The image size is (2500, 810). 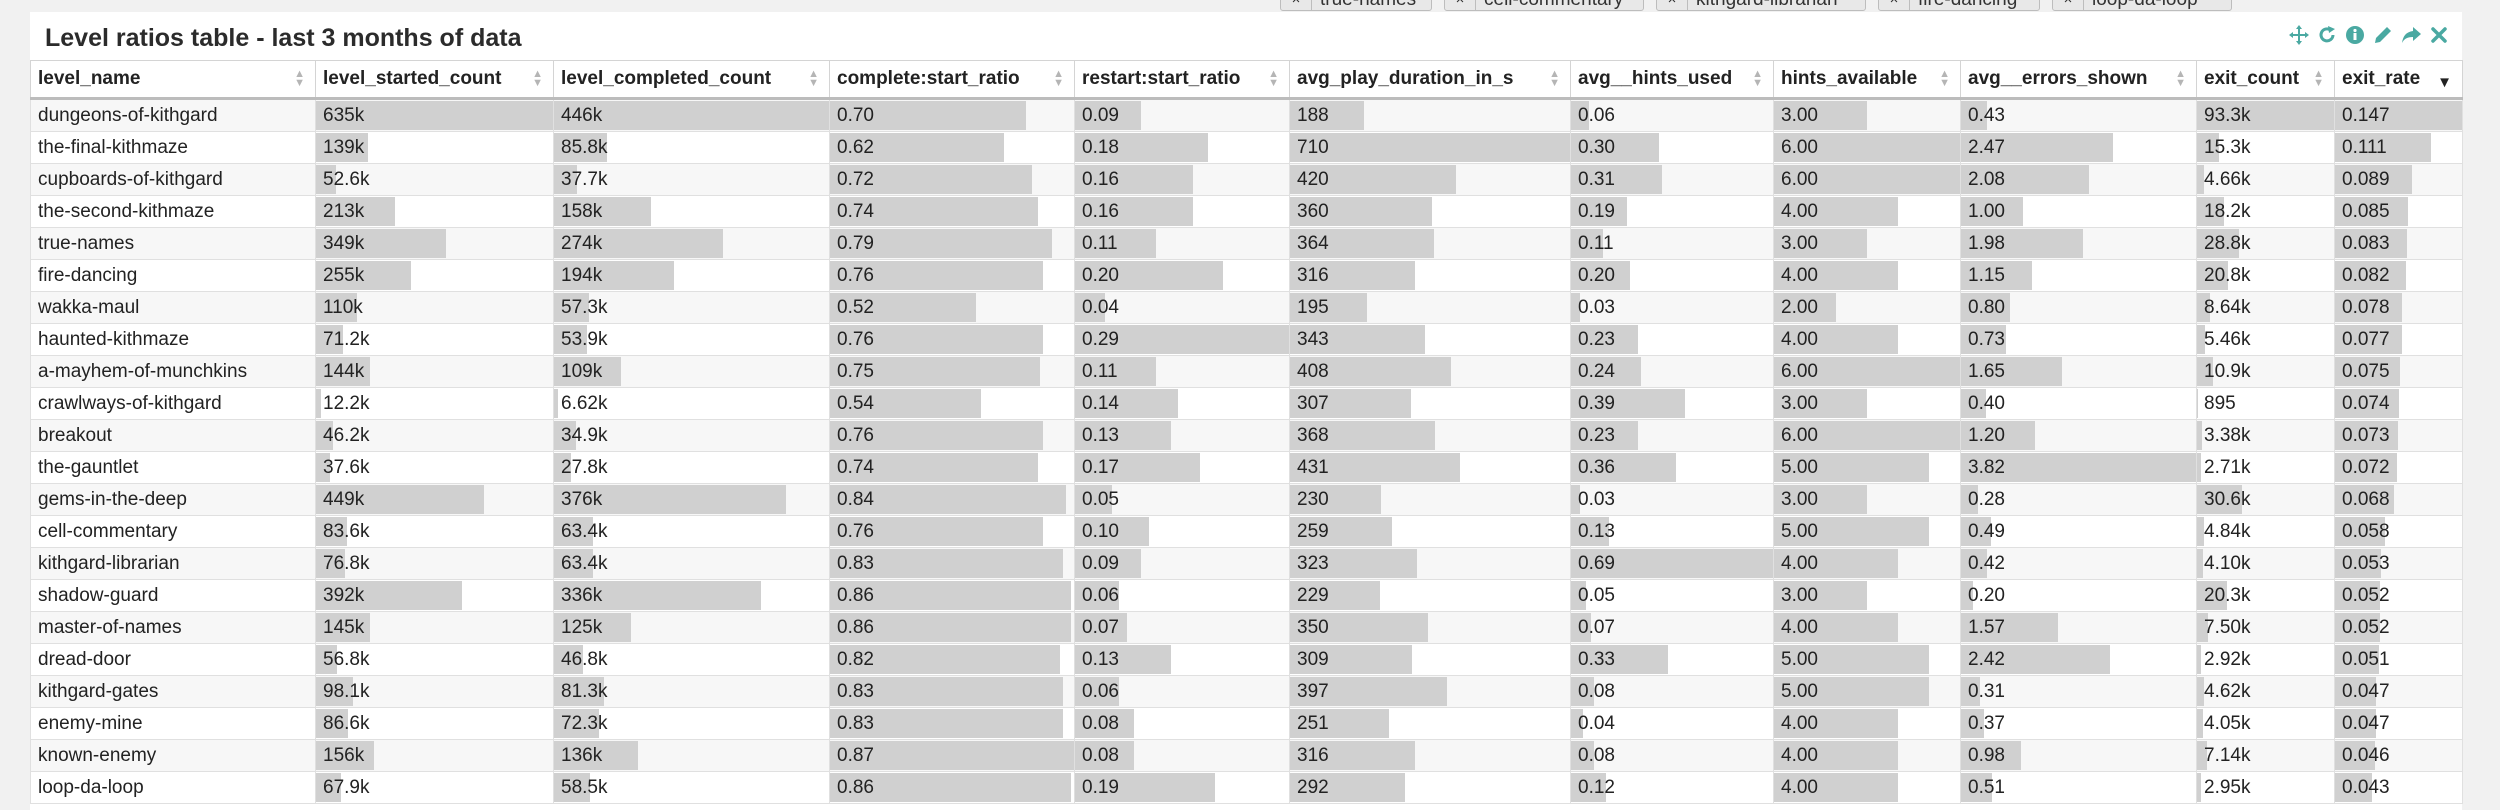 I want to click on cell-avg-errors-shown: 1.15, so click(x=2078, y=275).